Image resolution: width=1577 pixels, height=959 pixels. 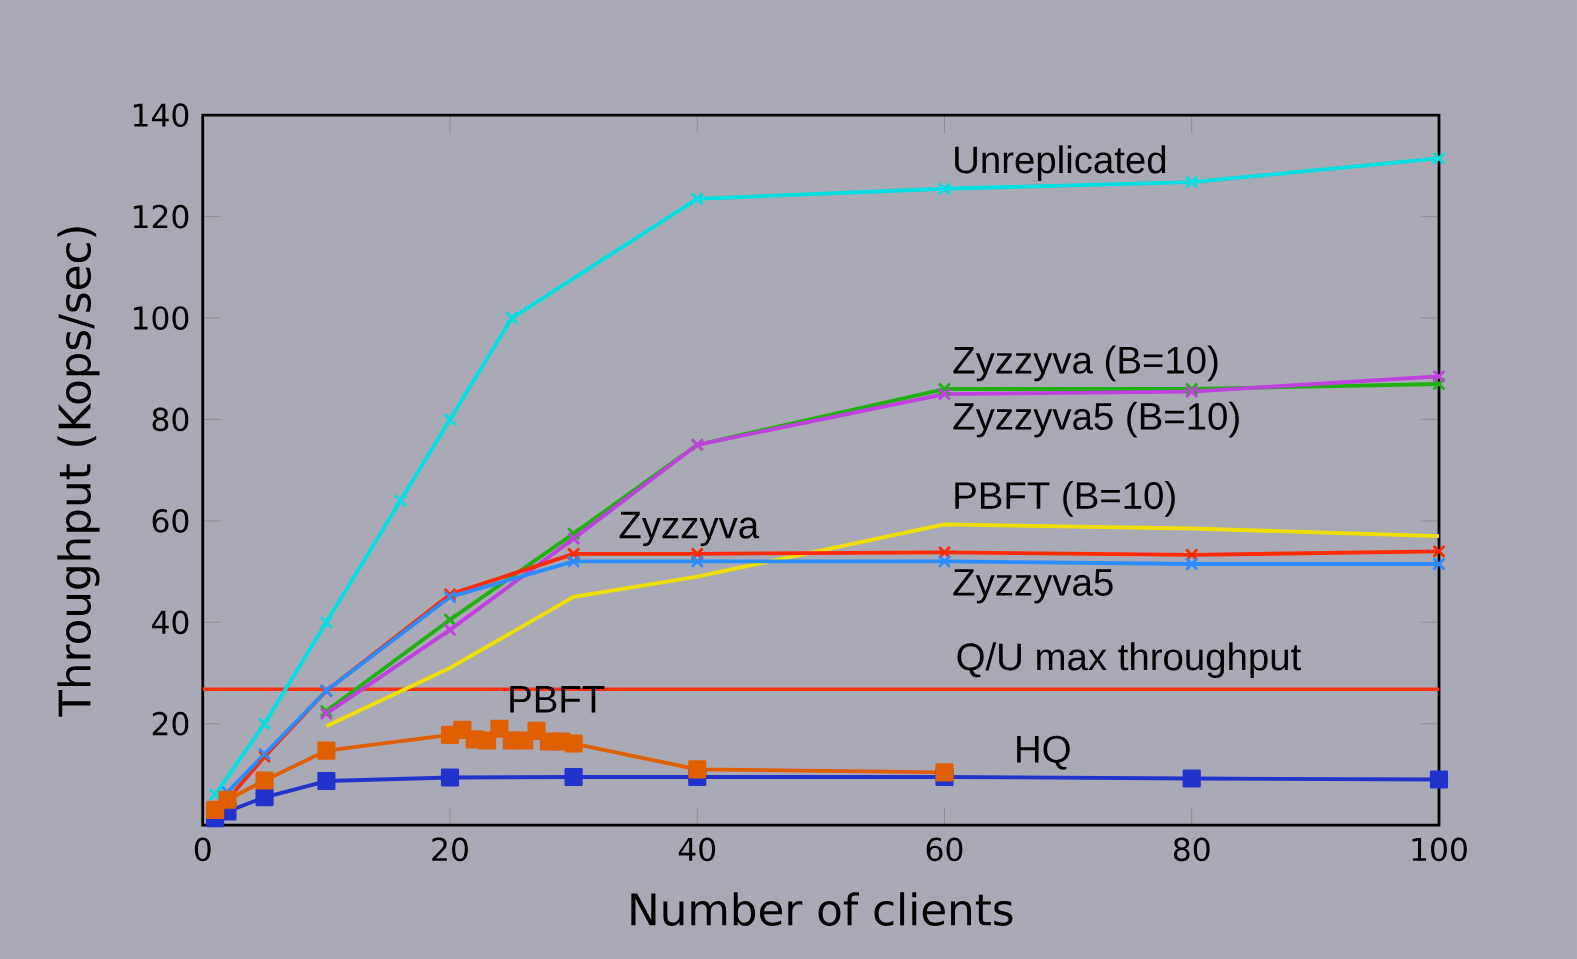 I want to click on series-label: Zyzzyva5, so click(x=1033, y=586).